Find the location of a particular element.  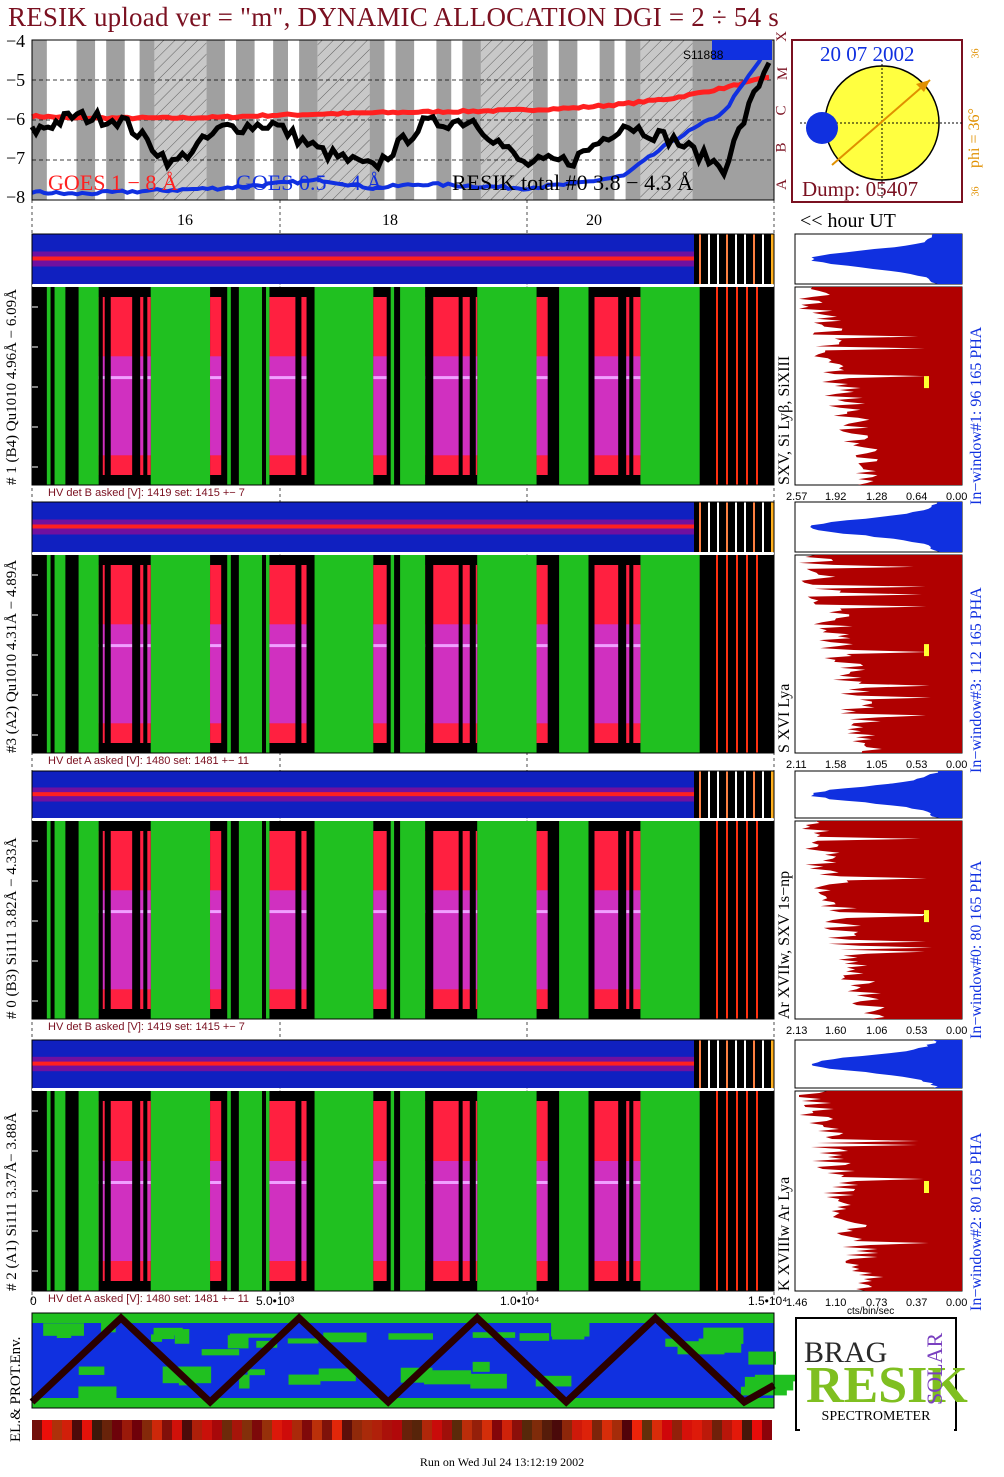

env-panel is located at coordinates (417, 1376).